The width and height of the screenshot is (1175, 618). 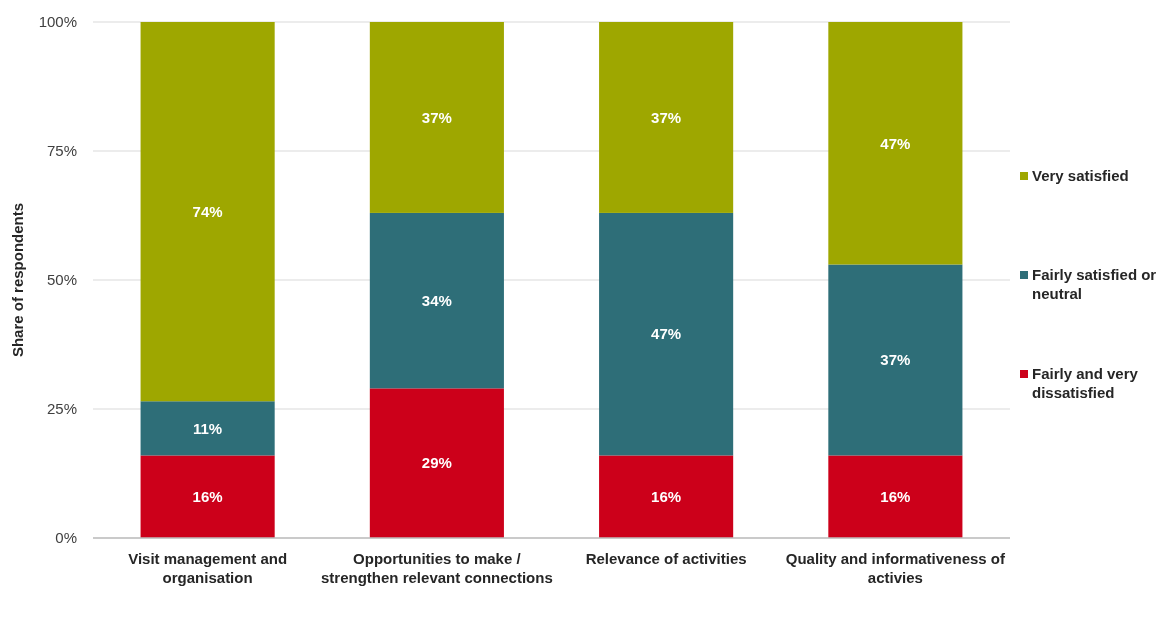 What do you see at coordinates (57, 22) in the screenshot?
I see `y-tick-label: 100%` at bounding box center [57, 22].